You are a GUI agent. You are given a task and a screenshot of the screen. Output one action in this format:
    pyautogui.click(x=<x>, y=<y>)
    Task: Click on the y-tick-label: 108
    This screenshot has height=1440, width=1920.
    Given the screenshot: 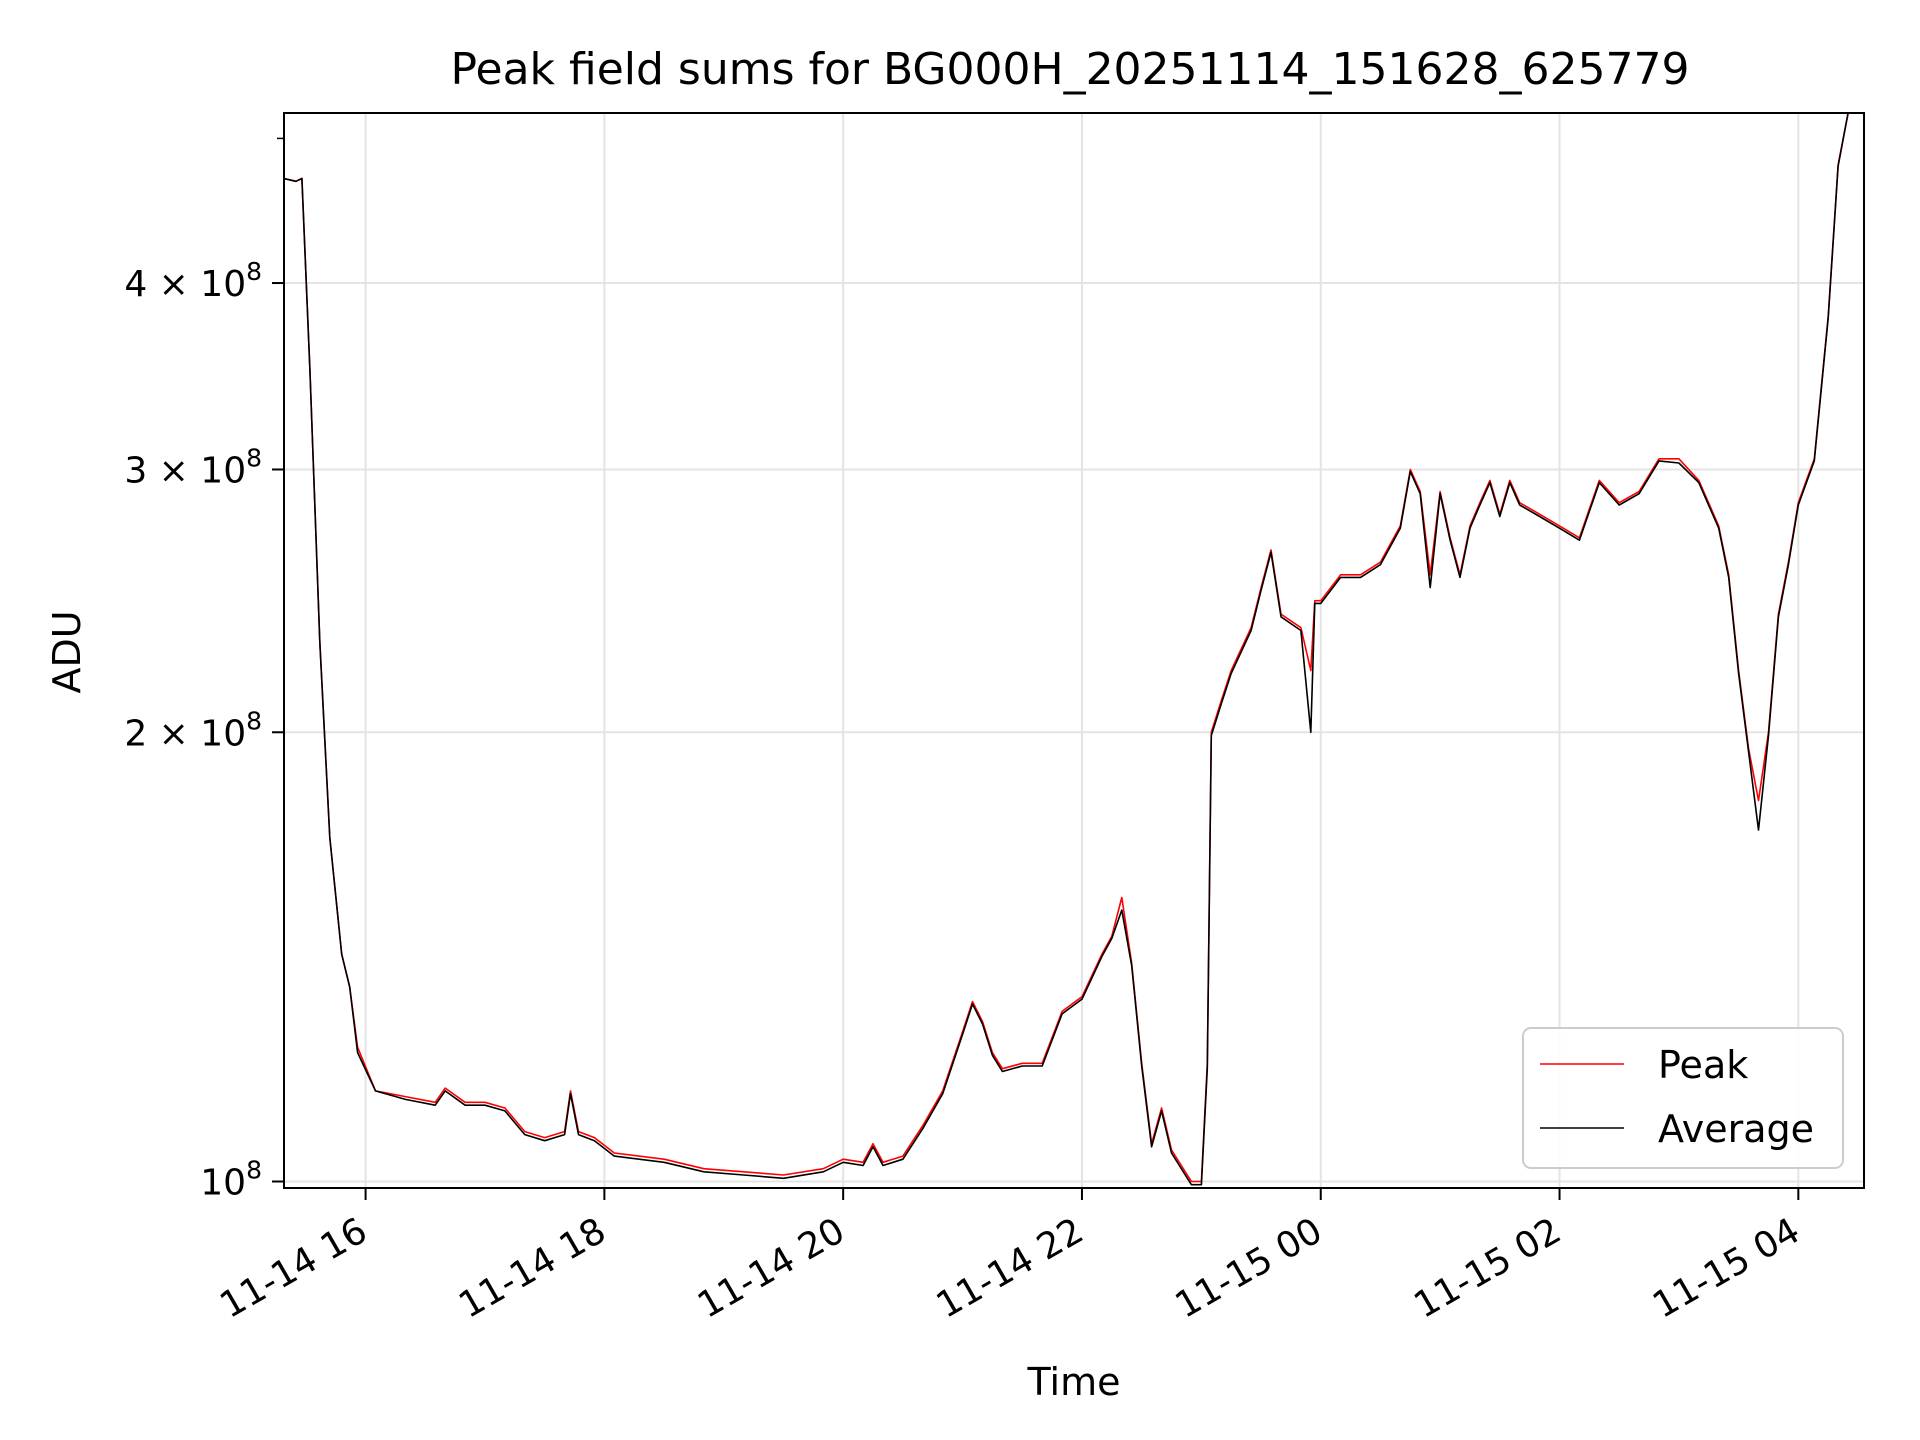 What is the action you would take?
    pyautogui.click(x=231, y=1179)
    